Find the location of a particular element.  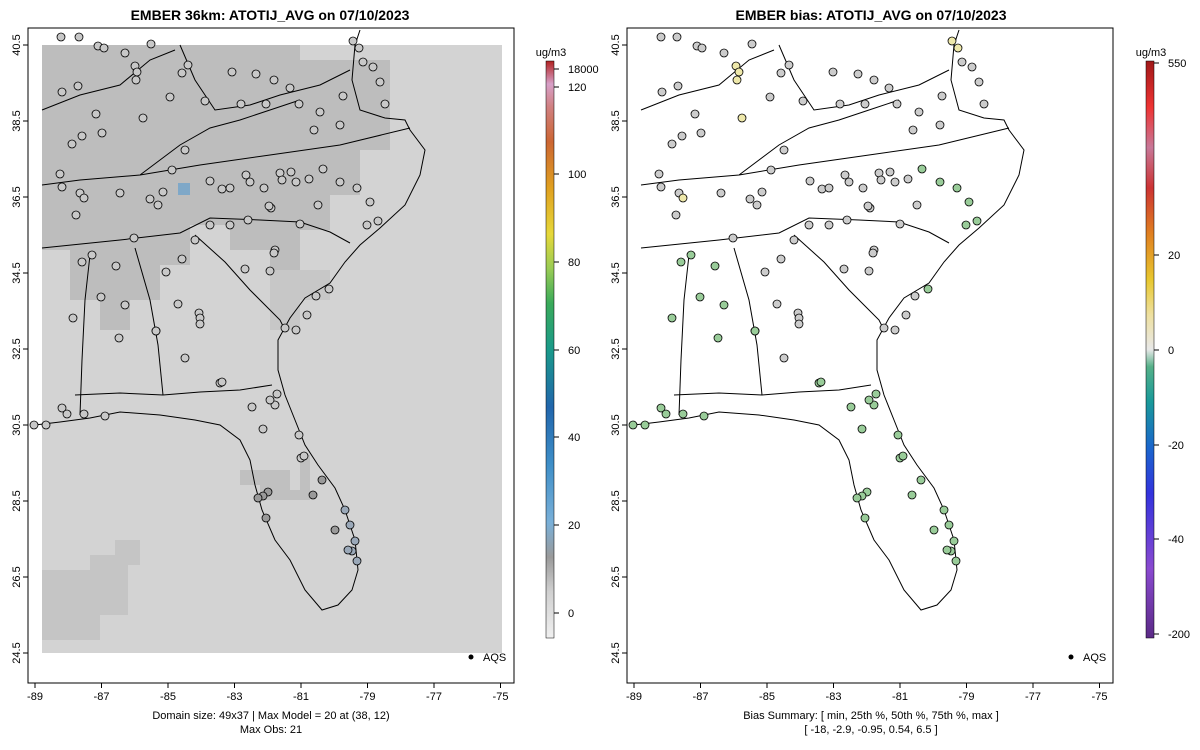

right-x-axis: -89 -87 -85 -83 -81 -79 -77 -75 is located at coordinates (866, 692).